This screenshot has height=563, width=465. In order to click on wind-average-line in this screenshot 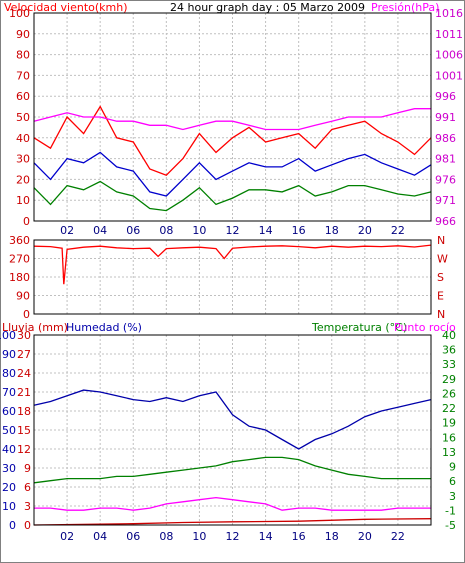, I will do `click(232, 174)`.